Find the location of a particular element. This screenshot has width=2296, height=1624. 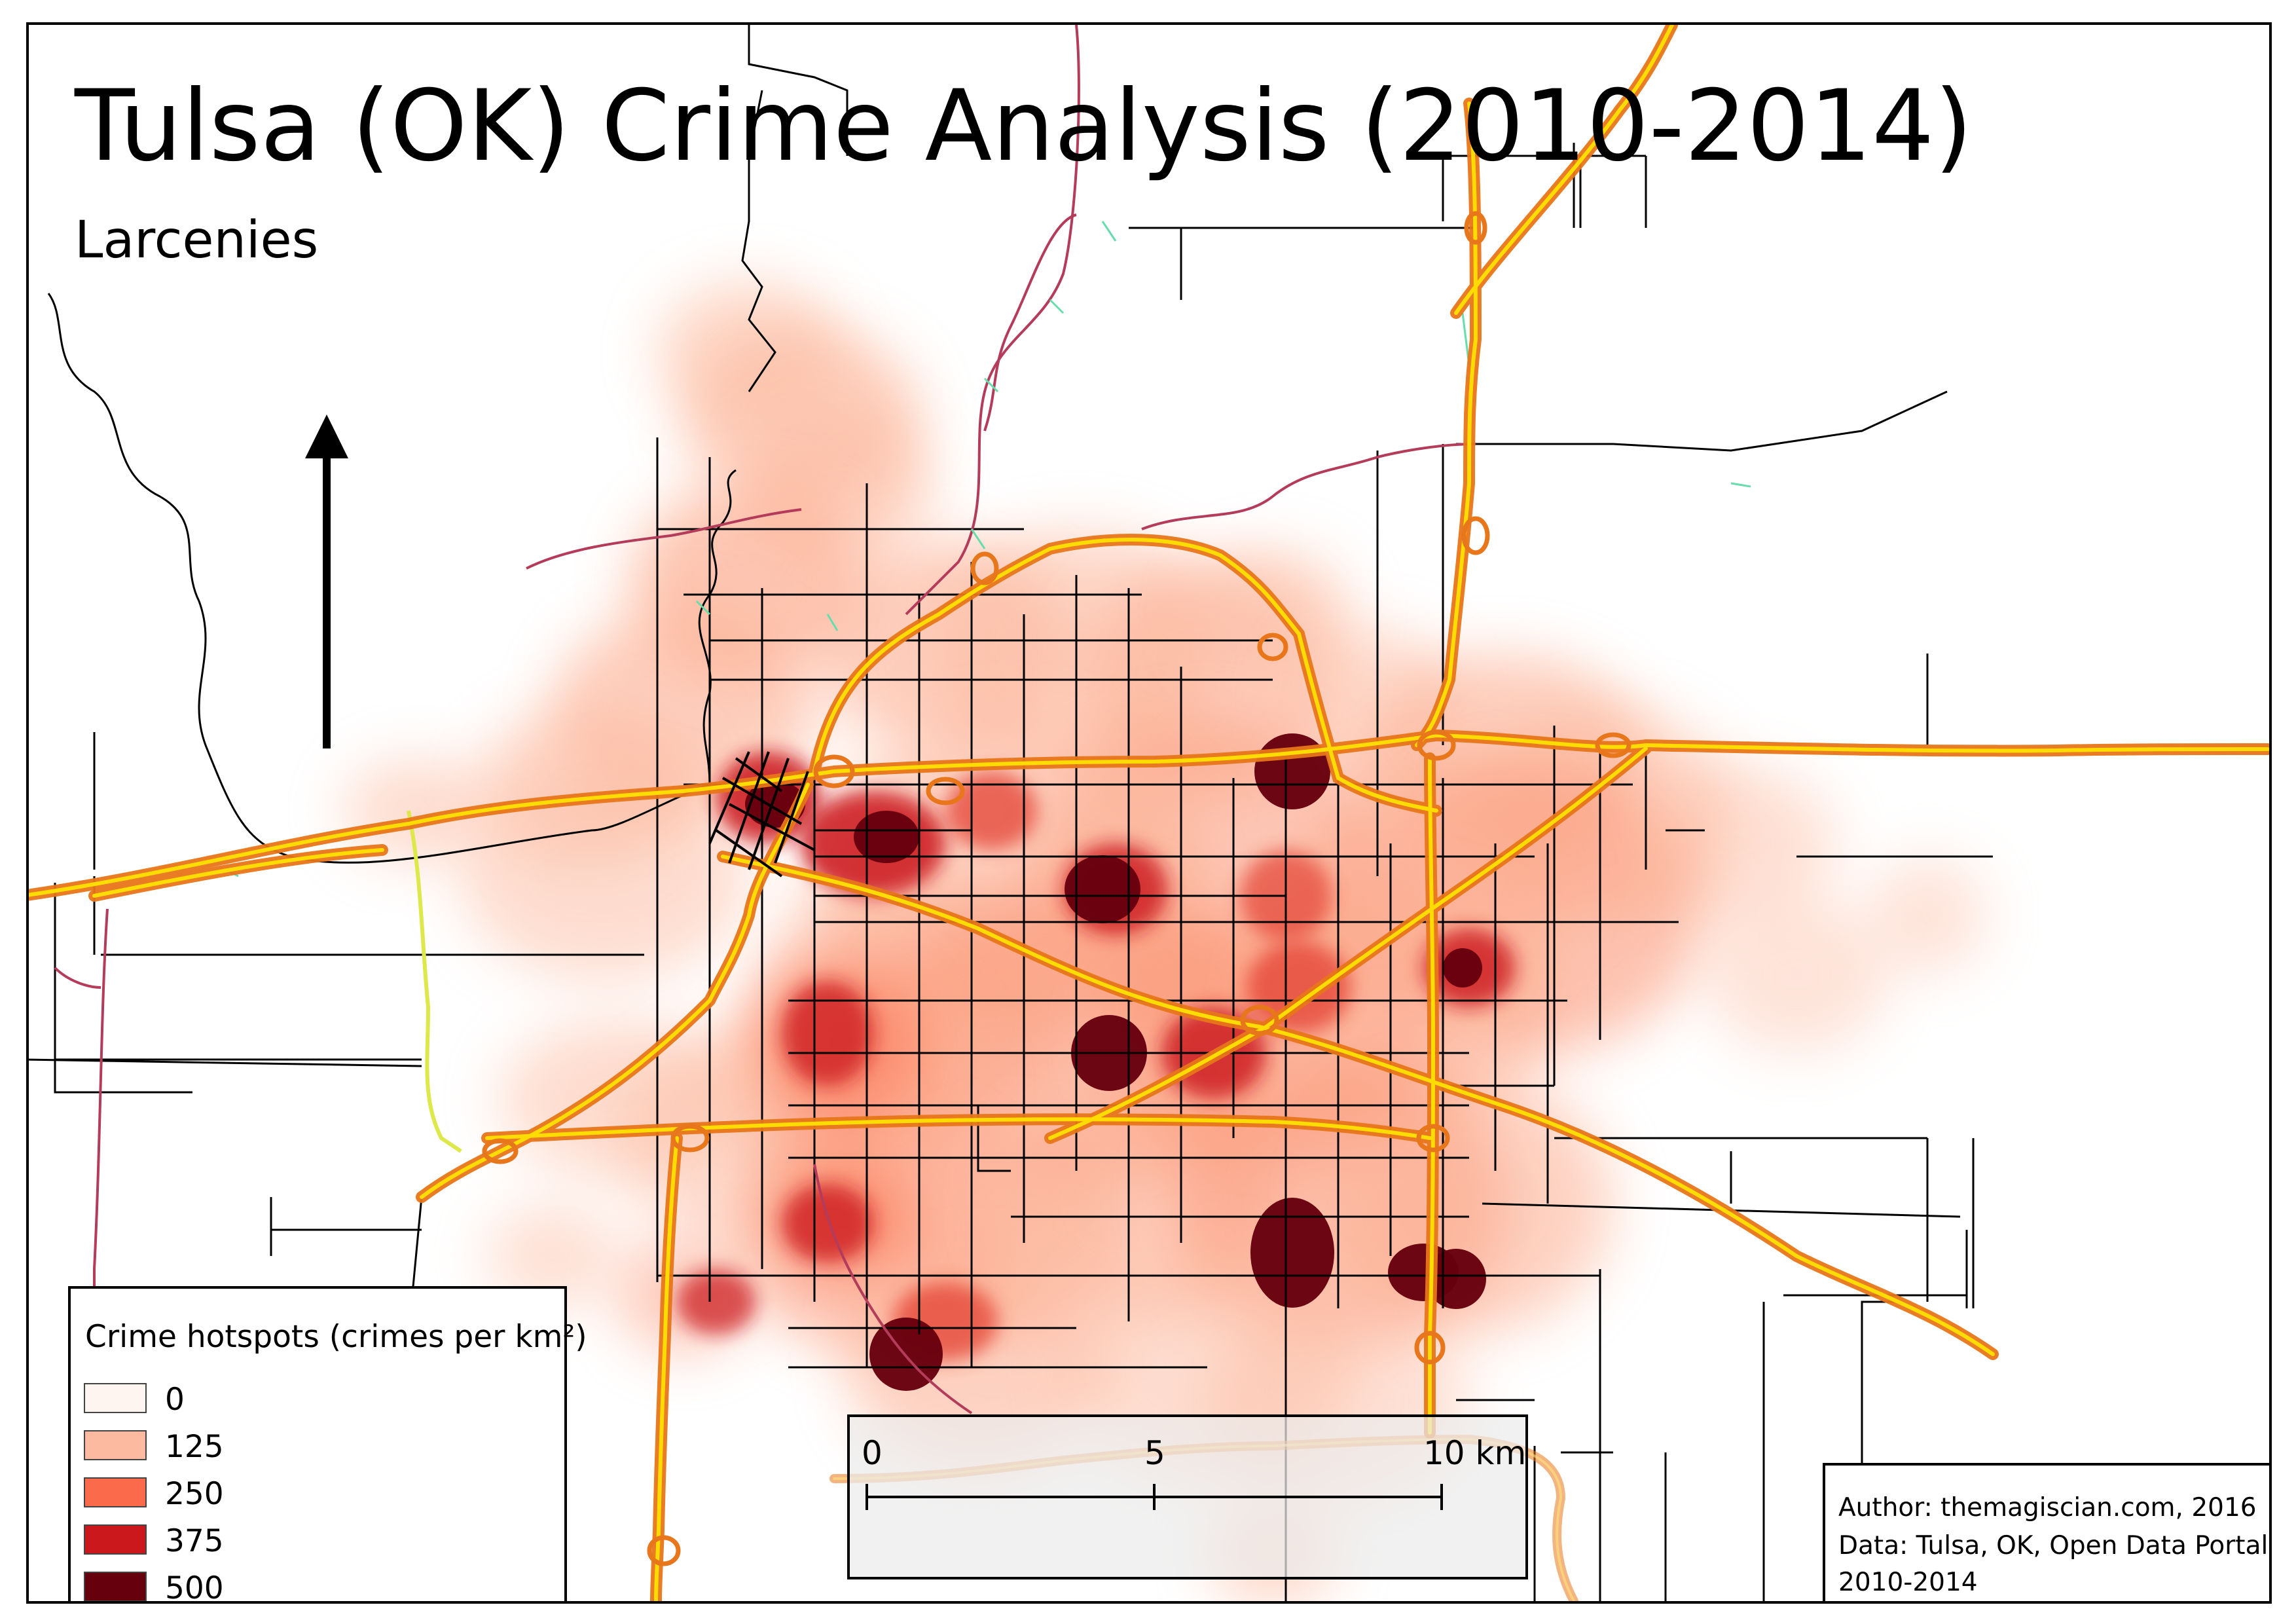

scale-label-5: 5 is located at coordinates (1154, 1453).